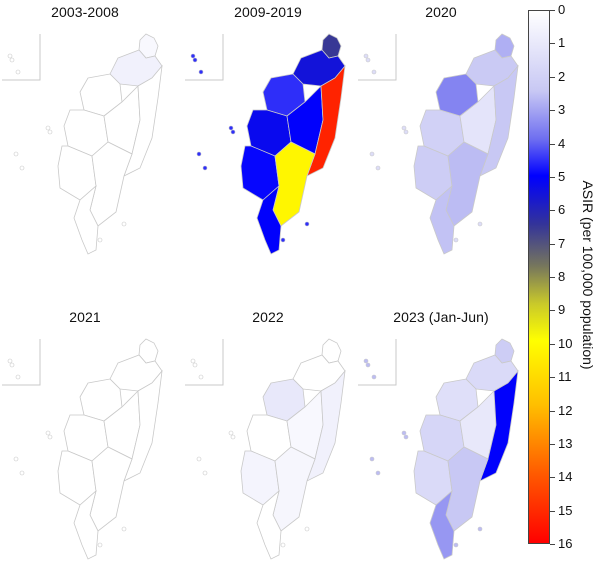 This screenshot has width=608, height=563. What do you see at coordinates (565, 476) in the screenshot?
I see `scale-tick-label: 14` at bounding box center [565, 476].